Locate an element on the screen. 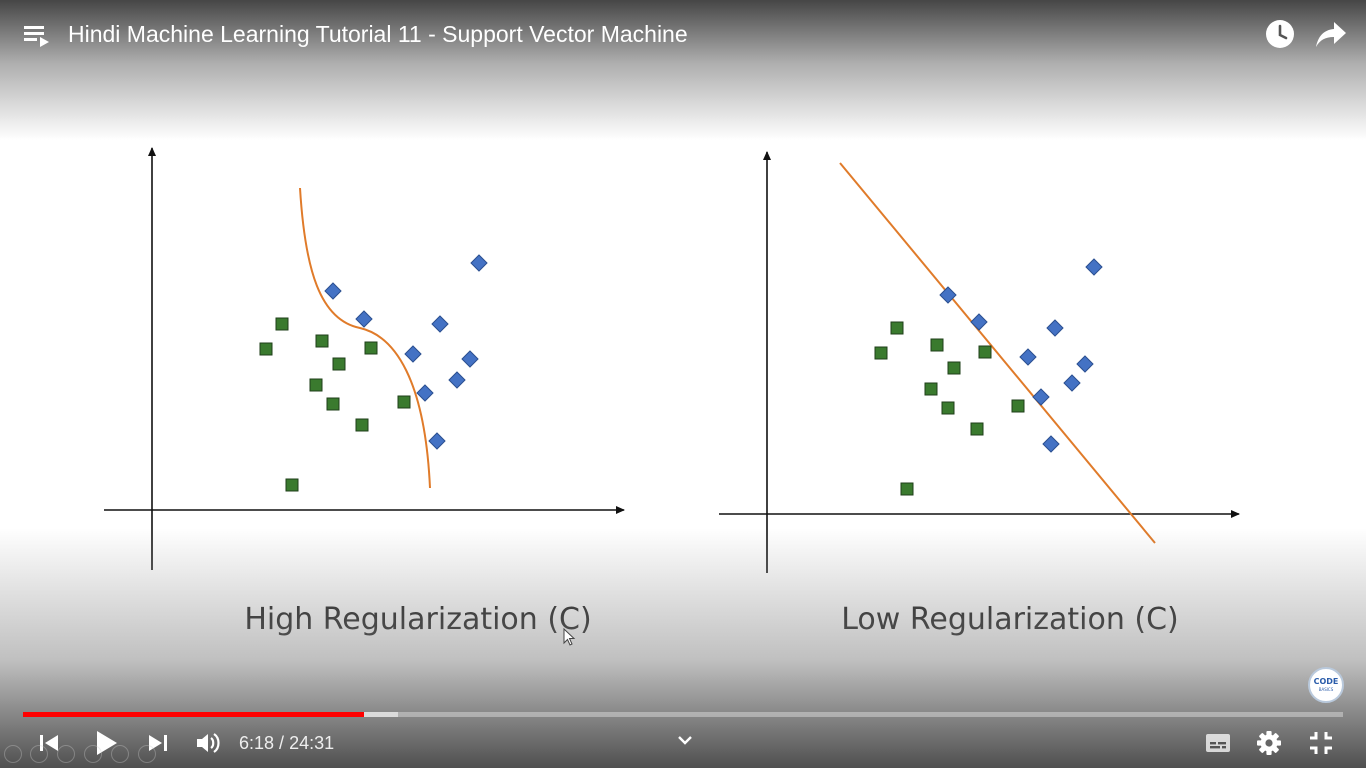 The height and width of the screenshot is (768, 1366). share-button is located at coordinates (1331, 34).